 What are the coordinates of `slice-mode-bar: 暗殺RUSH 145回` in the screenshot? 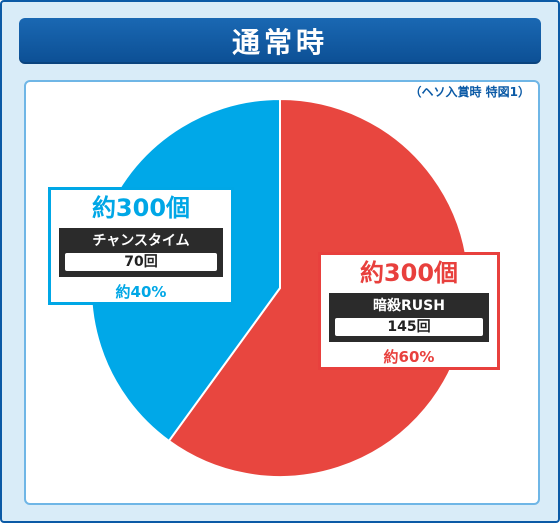 It's located at (409, 317).